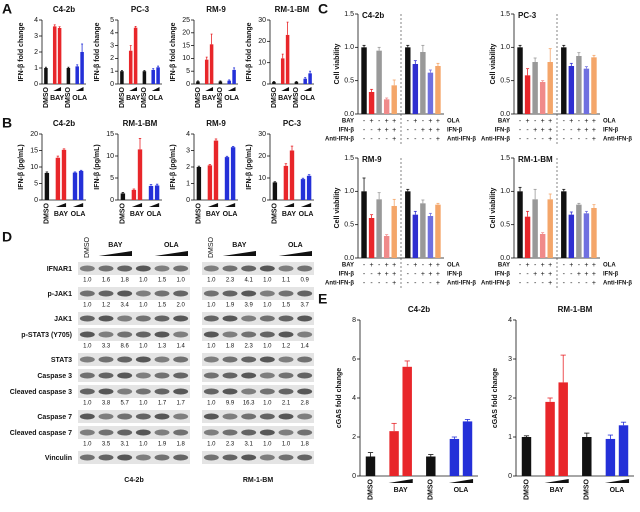  What do you see at coordinates (41, 392) in the screenshot?
I see `blot-label: Cleaved caspase 3` at bounding box center [41, 392].